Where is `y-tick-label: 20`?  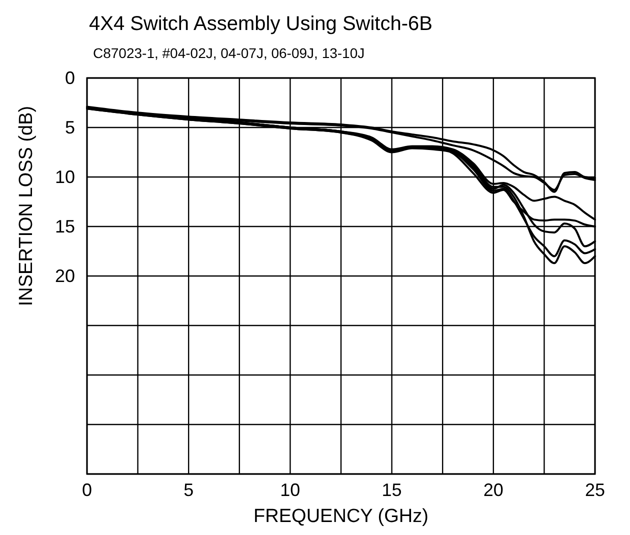 y-tick-label: 20 is located at coordinates (64, 276).